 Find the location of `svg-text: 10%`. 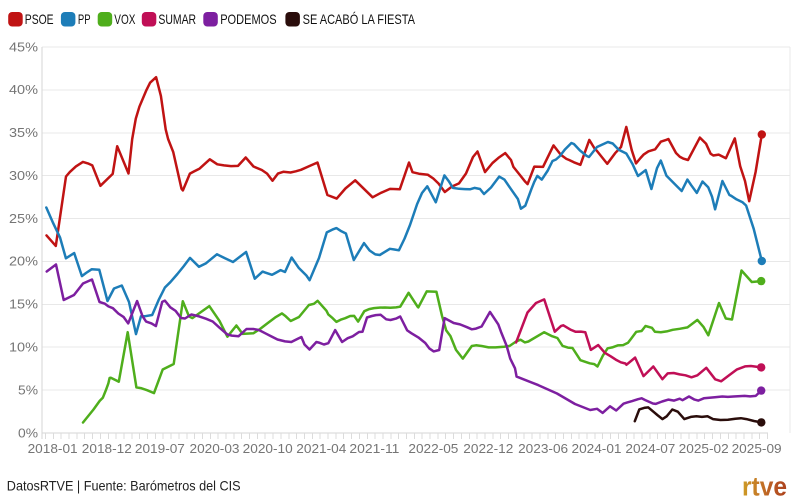

svg-text: 10% is located at coordinates (23, 348).